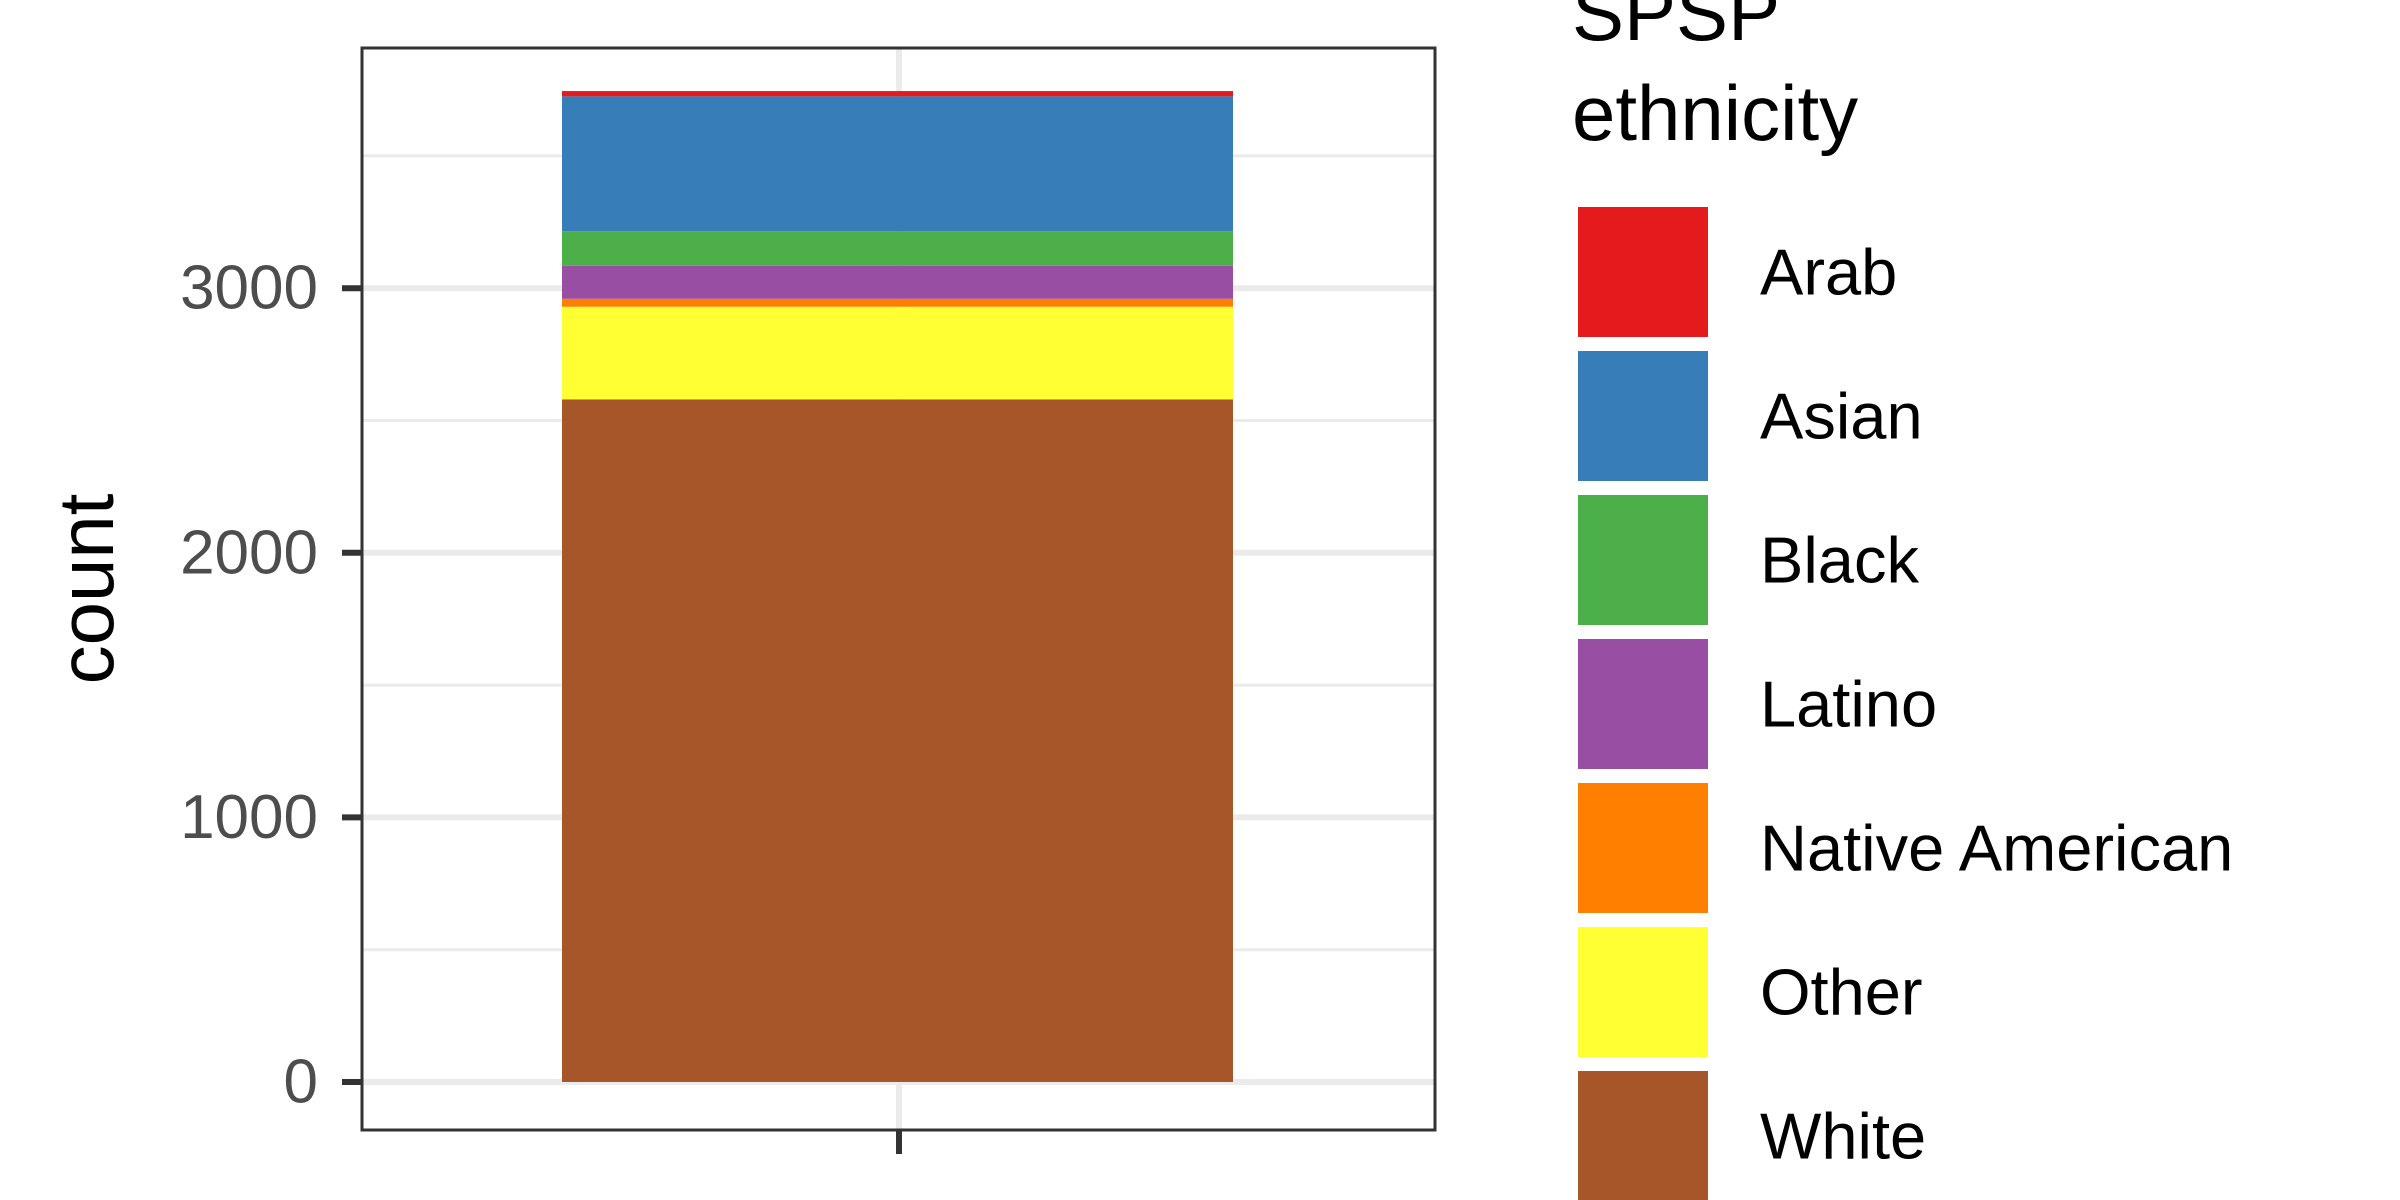 This screenshot has width=2400, height=1200. Describe the element at coordinates (1643, 560) in the screenshot. I see `legend-key-black` at that location.